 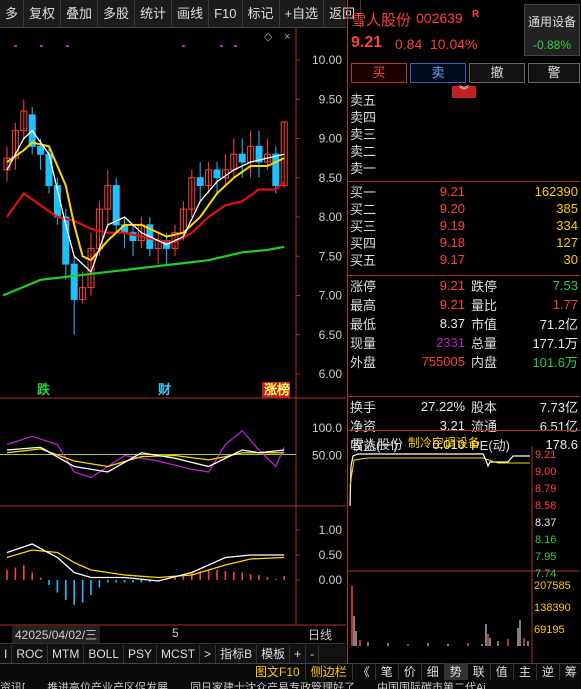 I want to click on ma5-line, so click(x=145, y=201).